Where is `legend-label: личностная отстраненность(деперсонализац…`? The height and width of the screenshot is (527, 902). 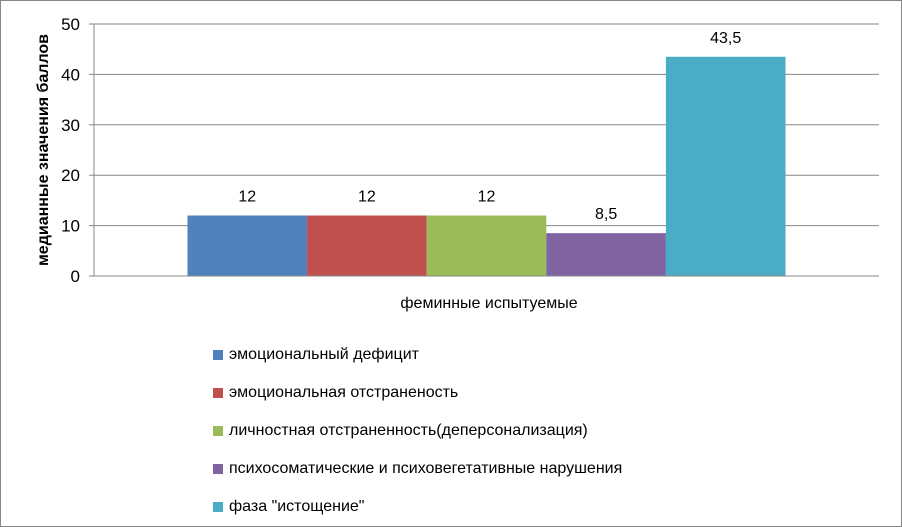 legend-label: личностная отстраненность(деперсонализац… is located at coordinates (408, 430).